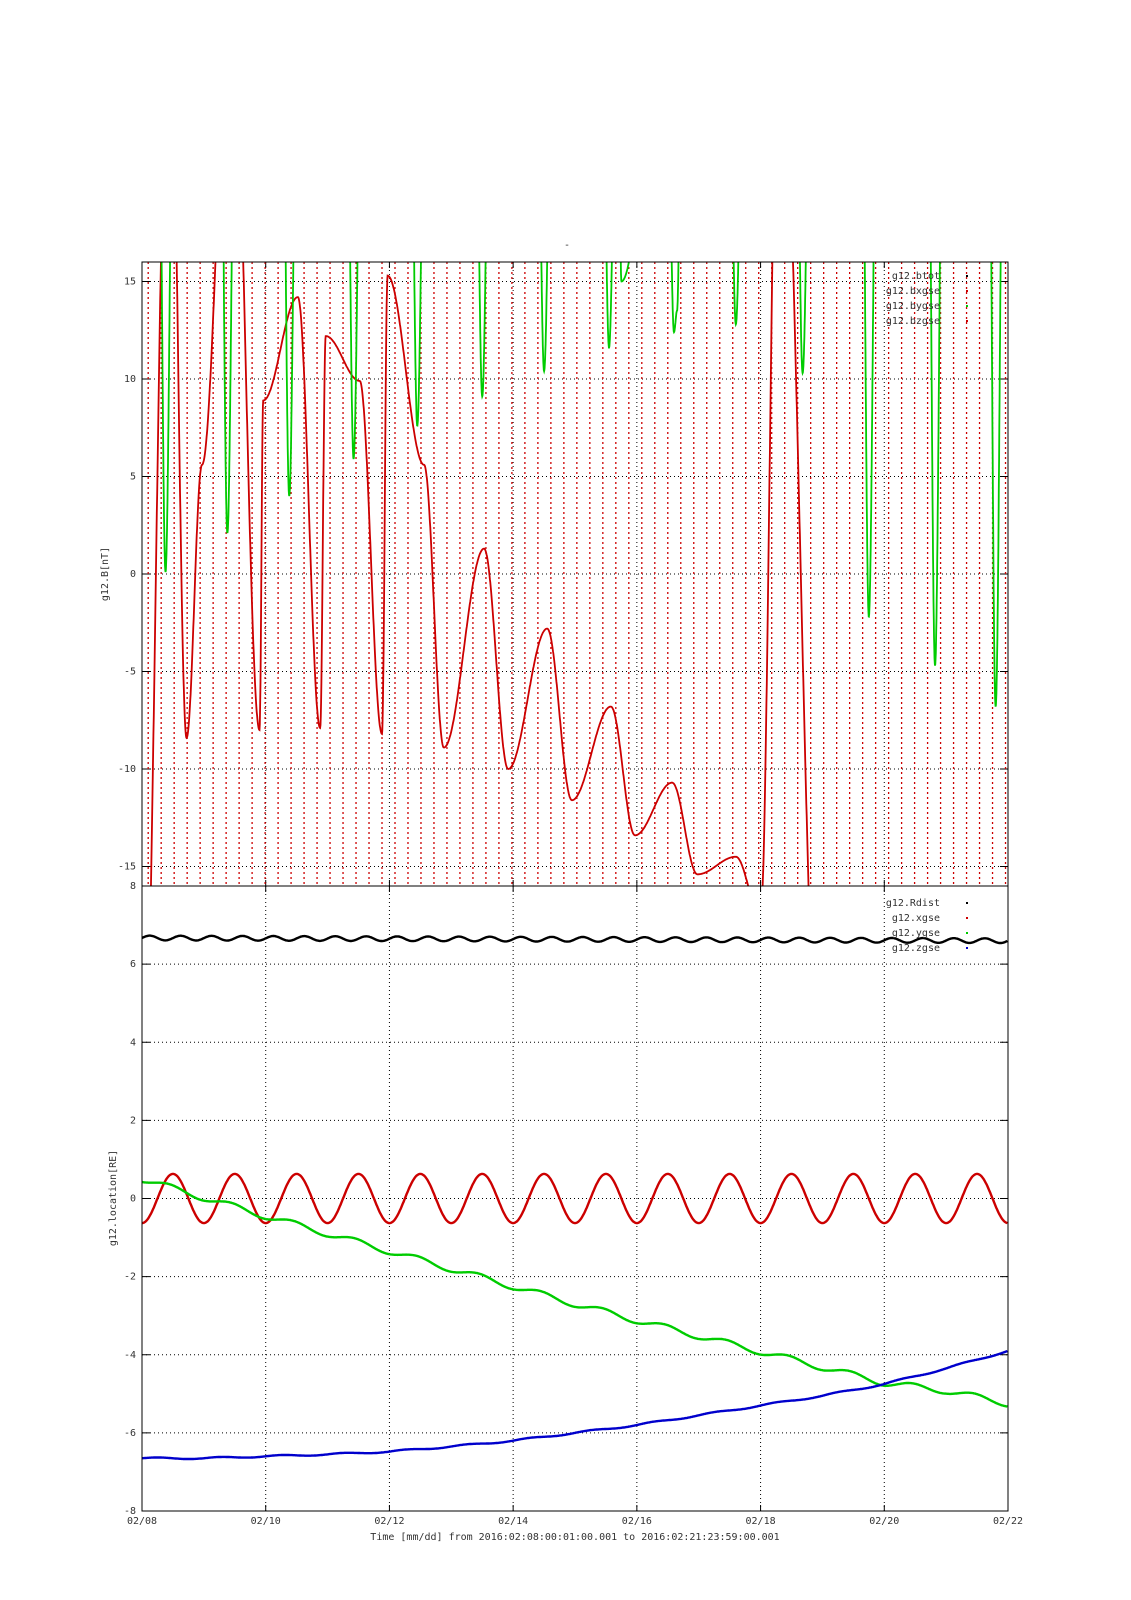 The width and height of the screenshot is (1131, 1600). Describe the element at coordinates (133, 964) in the screenshot. I see `y-tick-label: 6` at that location.